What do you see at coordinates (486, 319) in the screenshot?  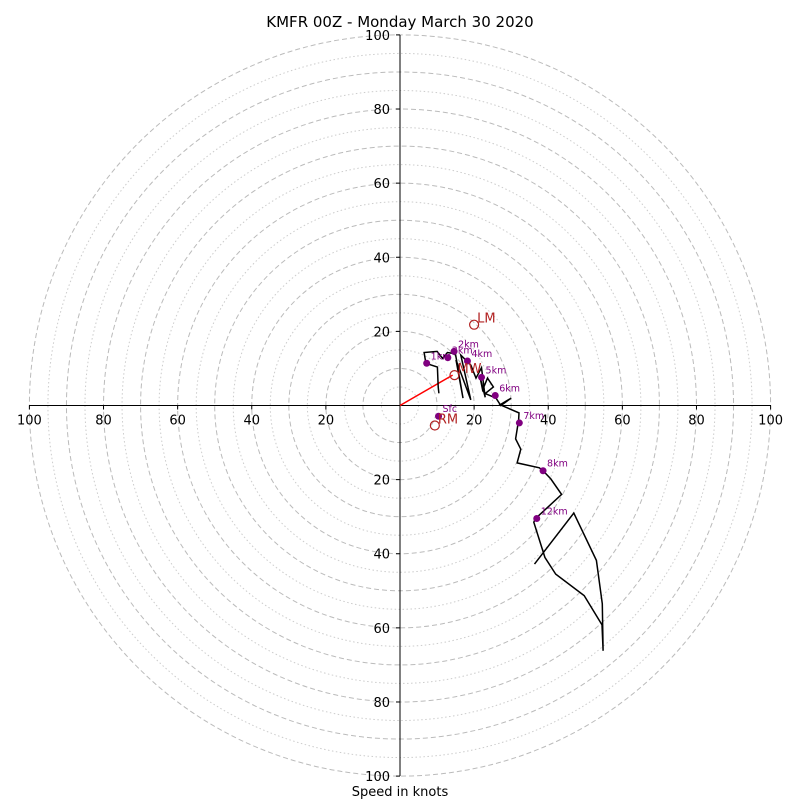 I see `storm-motion-label: LM` at bounding box center [486, 319].